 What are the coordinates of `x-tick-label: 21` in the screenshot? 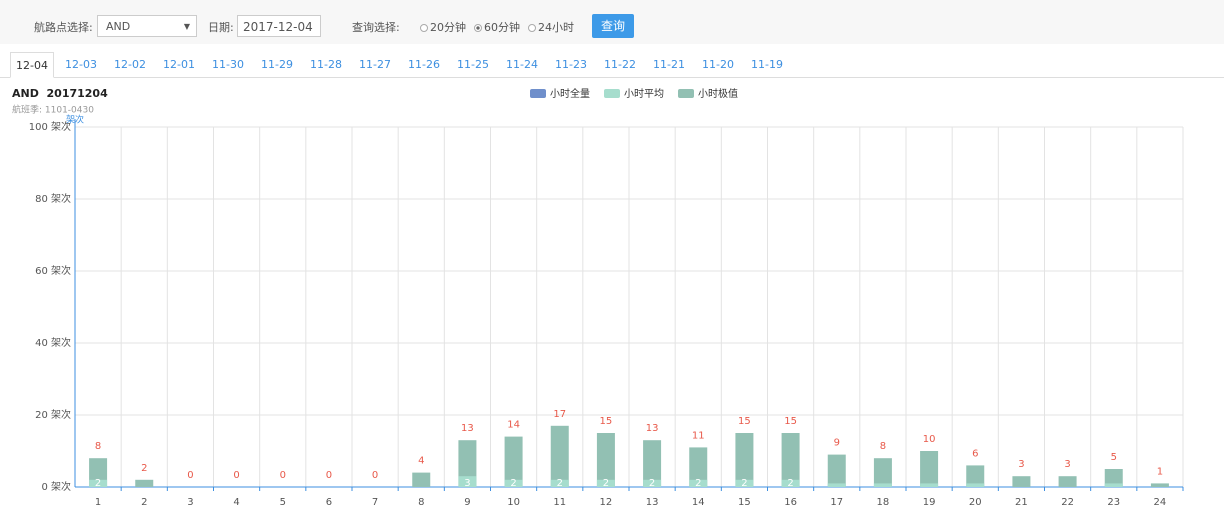 It's located at (1021, 502).